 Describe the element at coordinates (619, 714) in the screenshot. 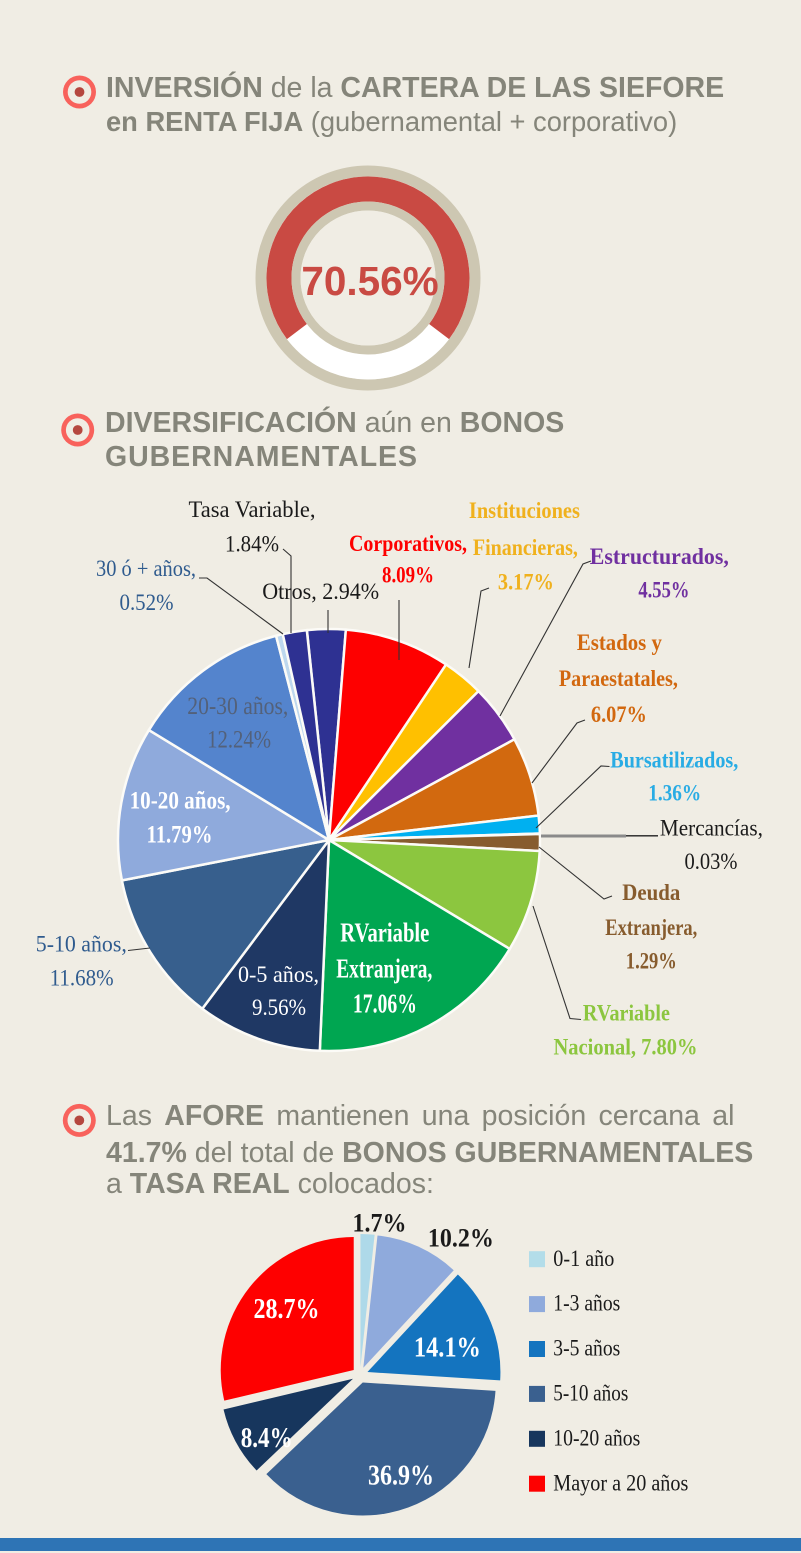

I see `svg-text: 6.07%` at that location.